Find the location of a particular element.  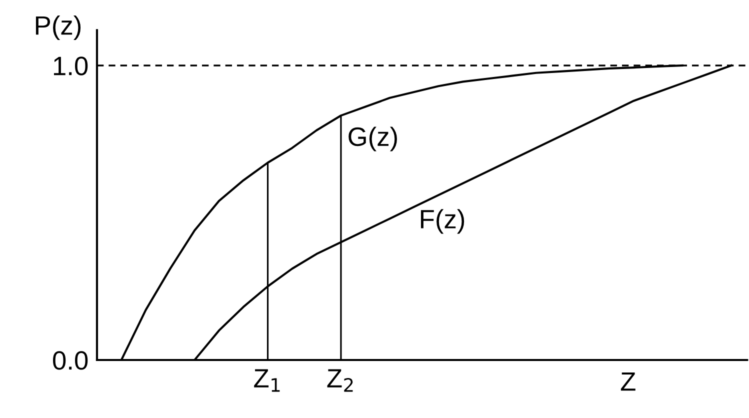

x-tick-label: Z$_{2}$ is located at coordinates (340, 380).